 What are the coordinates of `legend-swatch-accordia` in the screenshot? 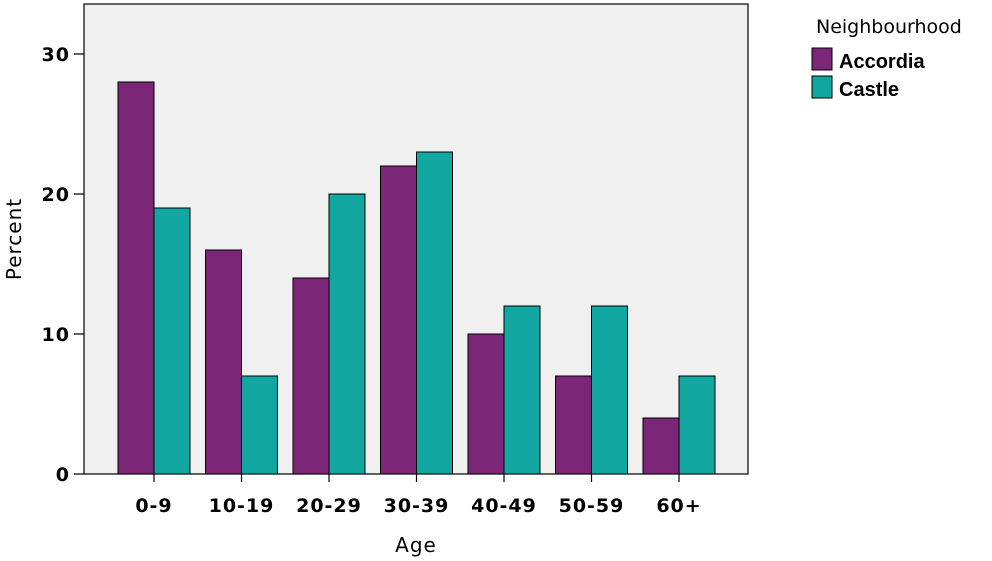 It's located at (822, 59).